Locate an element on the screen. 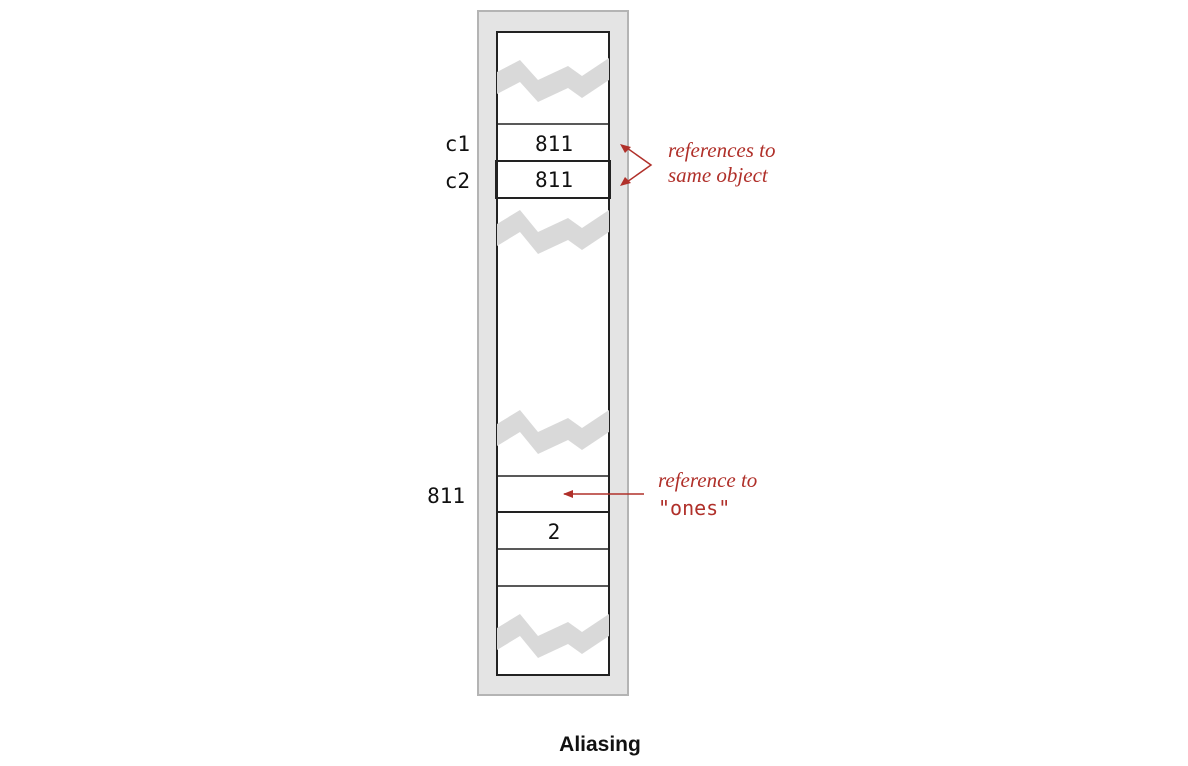  c2-value: 811 is located at coordinates (554, 180).